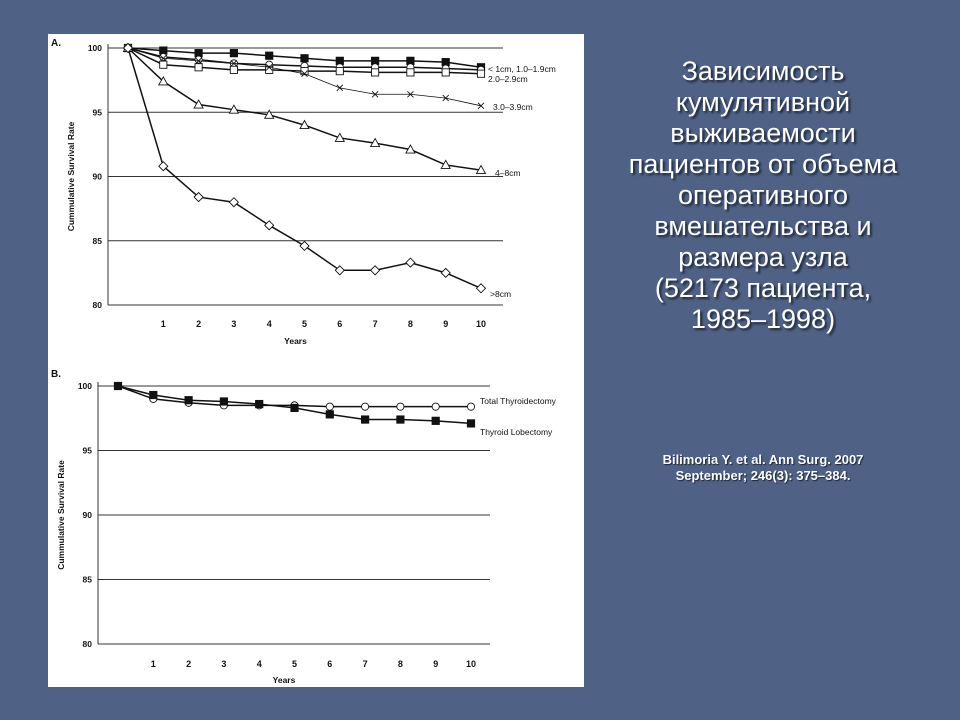  What do you see at coordinates (763, 71) in the screenshot?
I see `title-line: Зависимость` at bounding box center [763, 71].